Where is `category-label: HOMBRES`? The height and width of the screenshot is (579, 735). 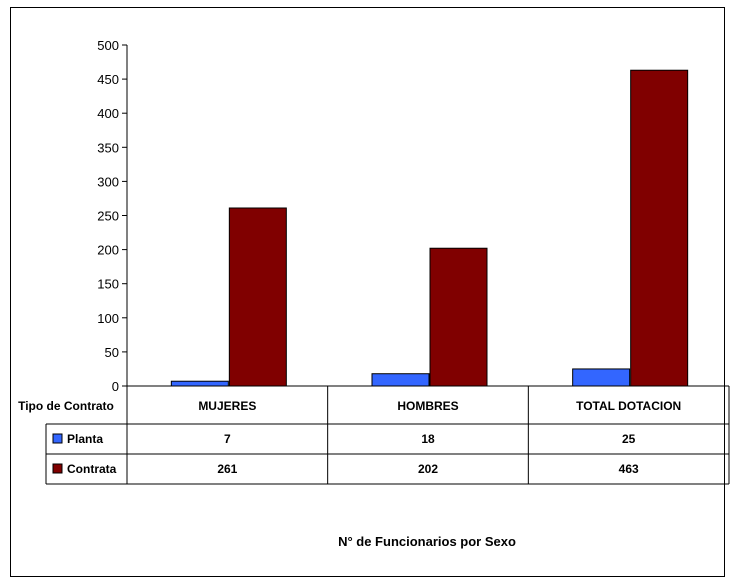
category-label: HOMBRES is located at coordinates (427, 406).